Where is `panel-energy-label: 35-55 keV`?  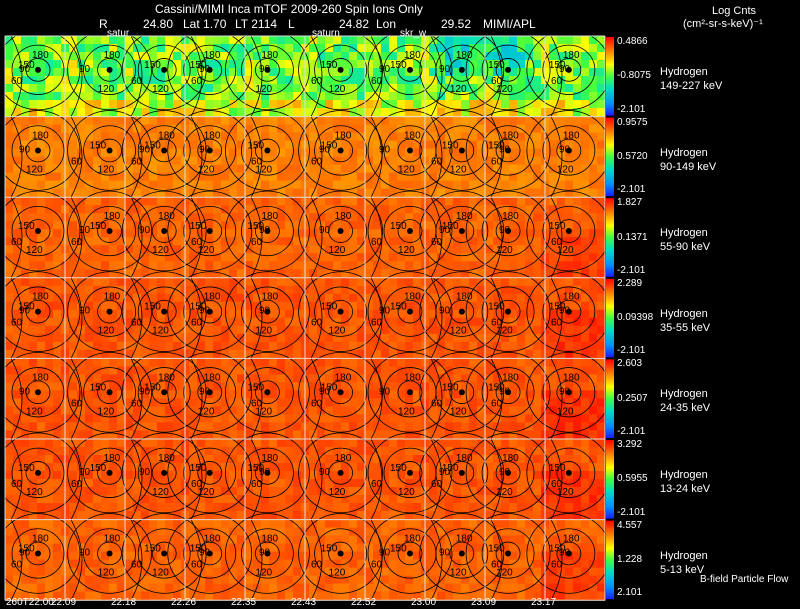 panel-energy-label: 35-55 keV is located at coordinates (685, 327).